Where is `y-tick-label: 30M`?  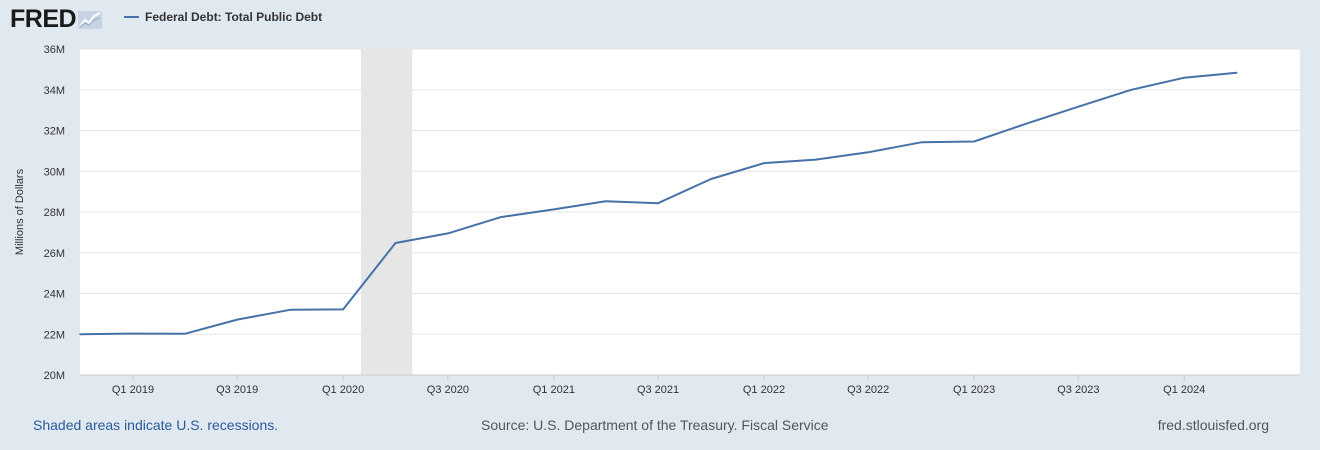 y-tick-label: 30M is located at coordinates (54, 172).